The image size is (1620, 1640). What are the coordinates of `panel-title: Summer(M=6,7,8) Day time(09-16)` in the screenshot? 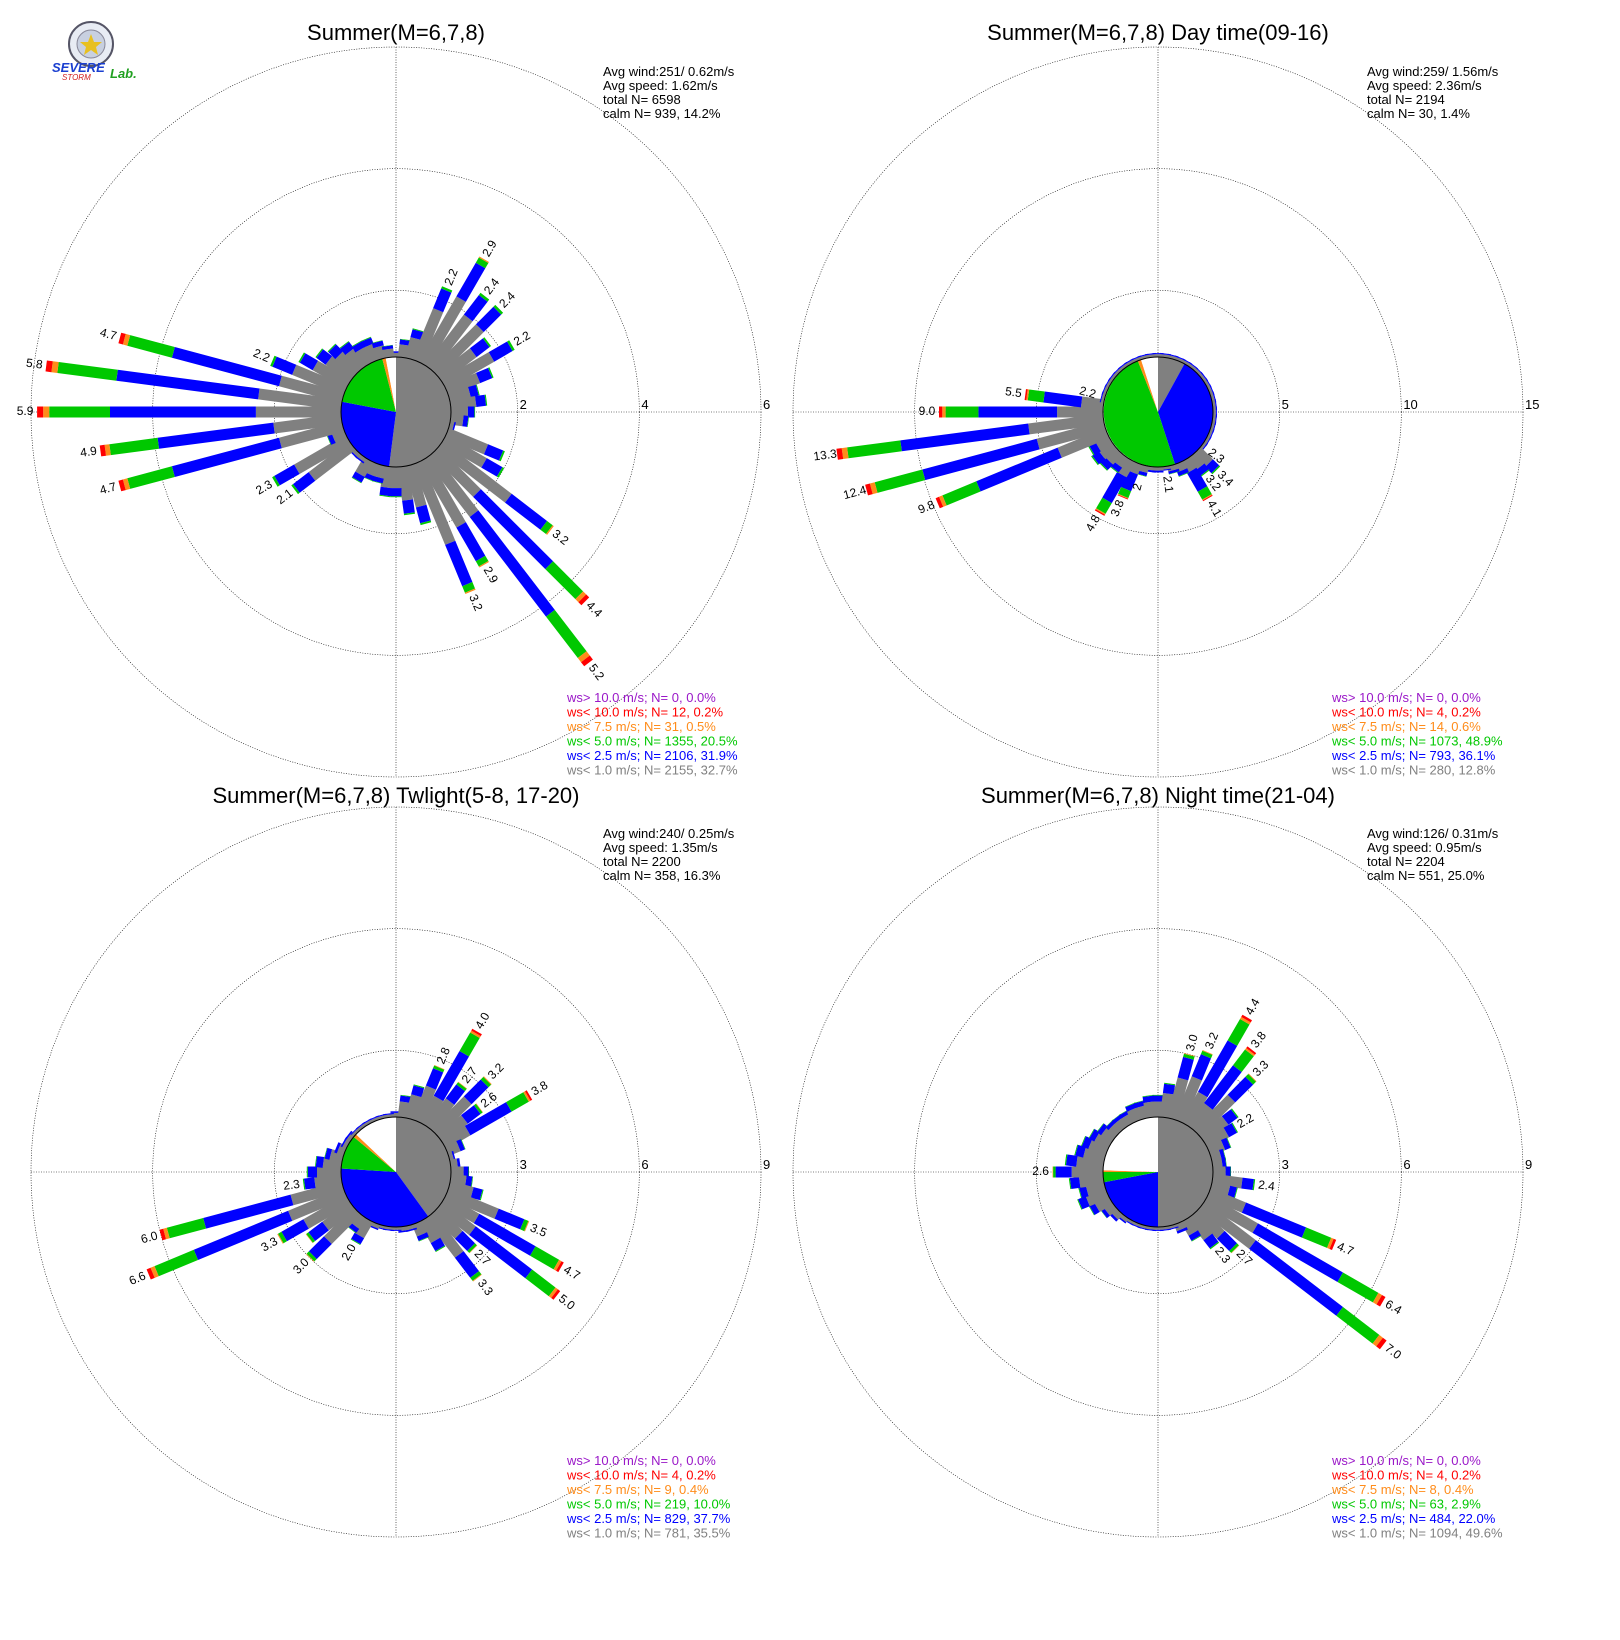 It's located at (1158, 32).